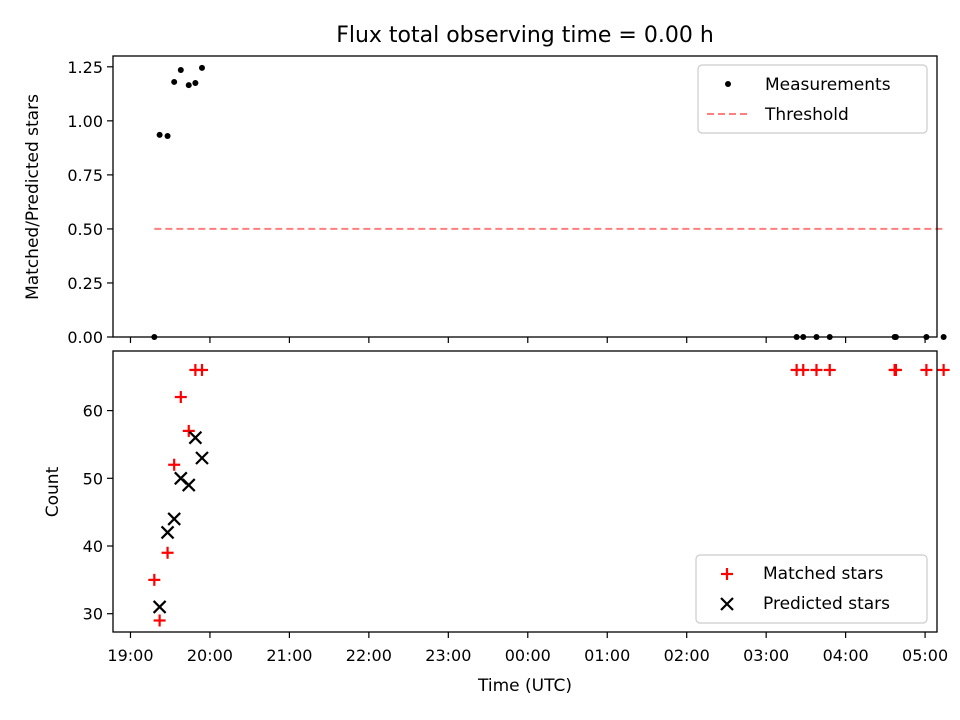  What do you see at coordinates (93, 546) in the screenshot?
I see `count-y-tick-label: 40` at bounding box center [93, 546].